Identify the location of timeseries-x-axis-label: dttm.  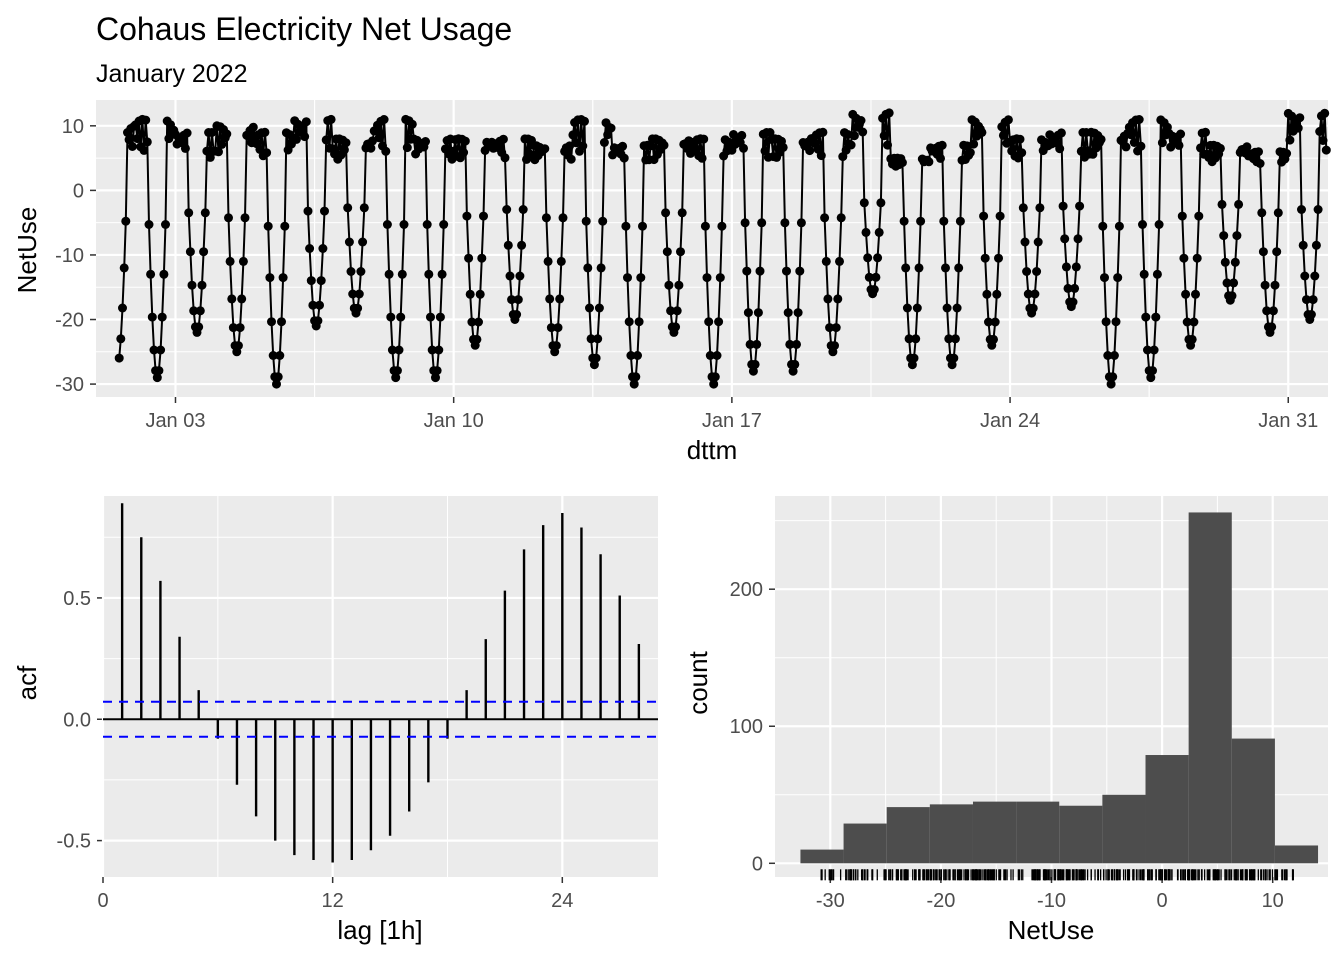
(712, 450).